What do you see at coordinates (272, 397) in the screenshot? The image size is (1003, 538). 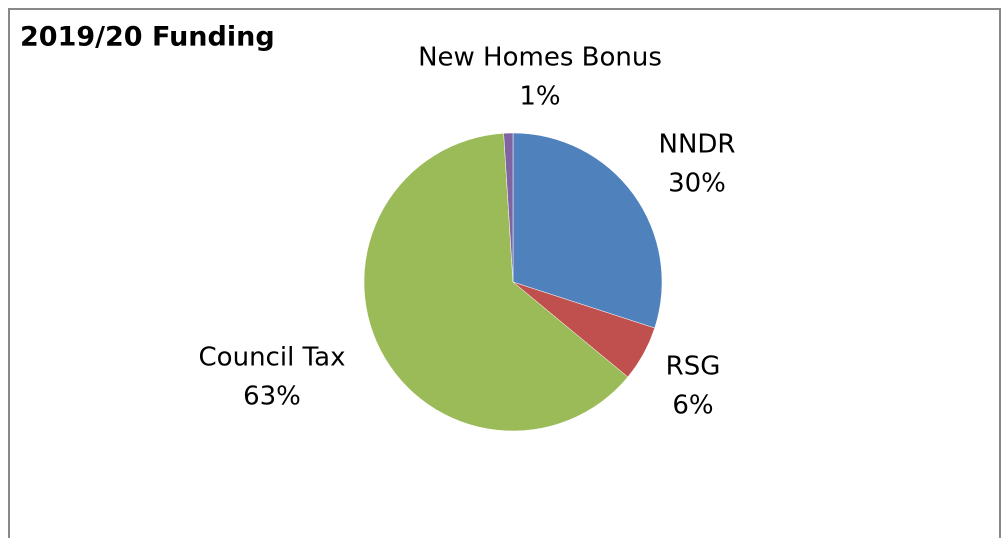 I see `slice-value: 63%` at bounding box center [272, 397].